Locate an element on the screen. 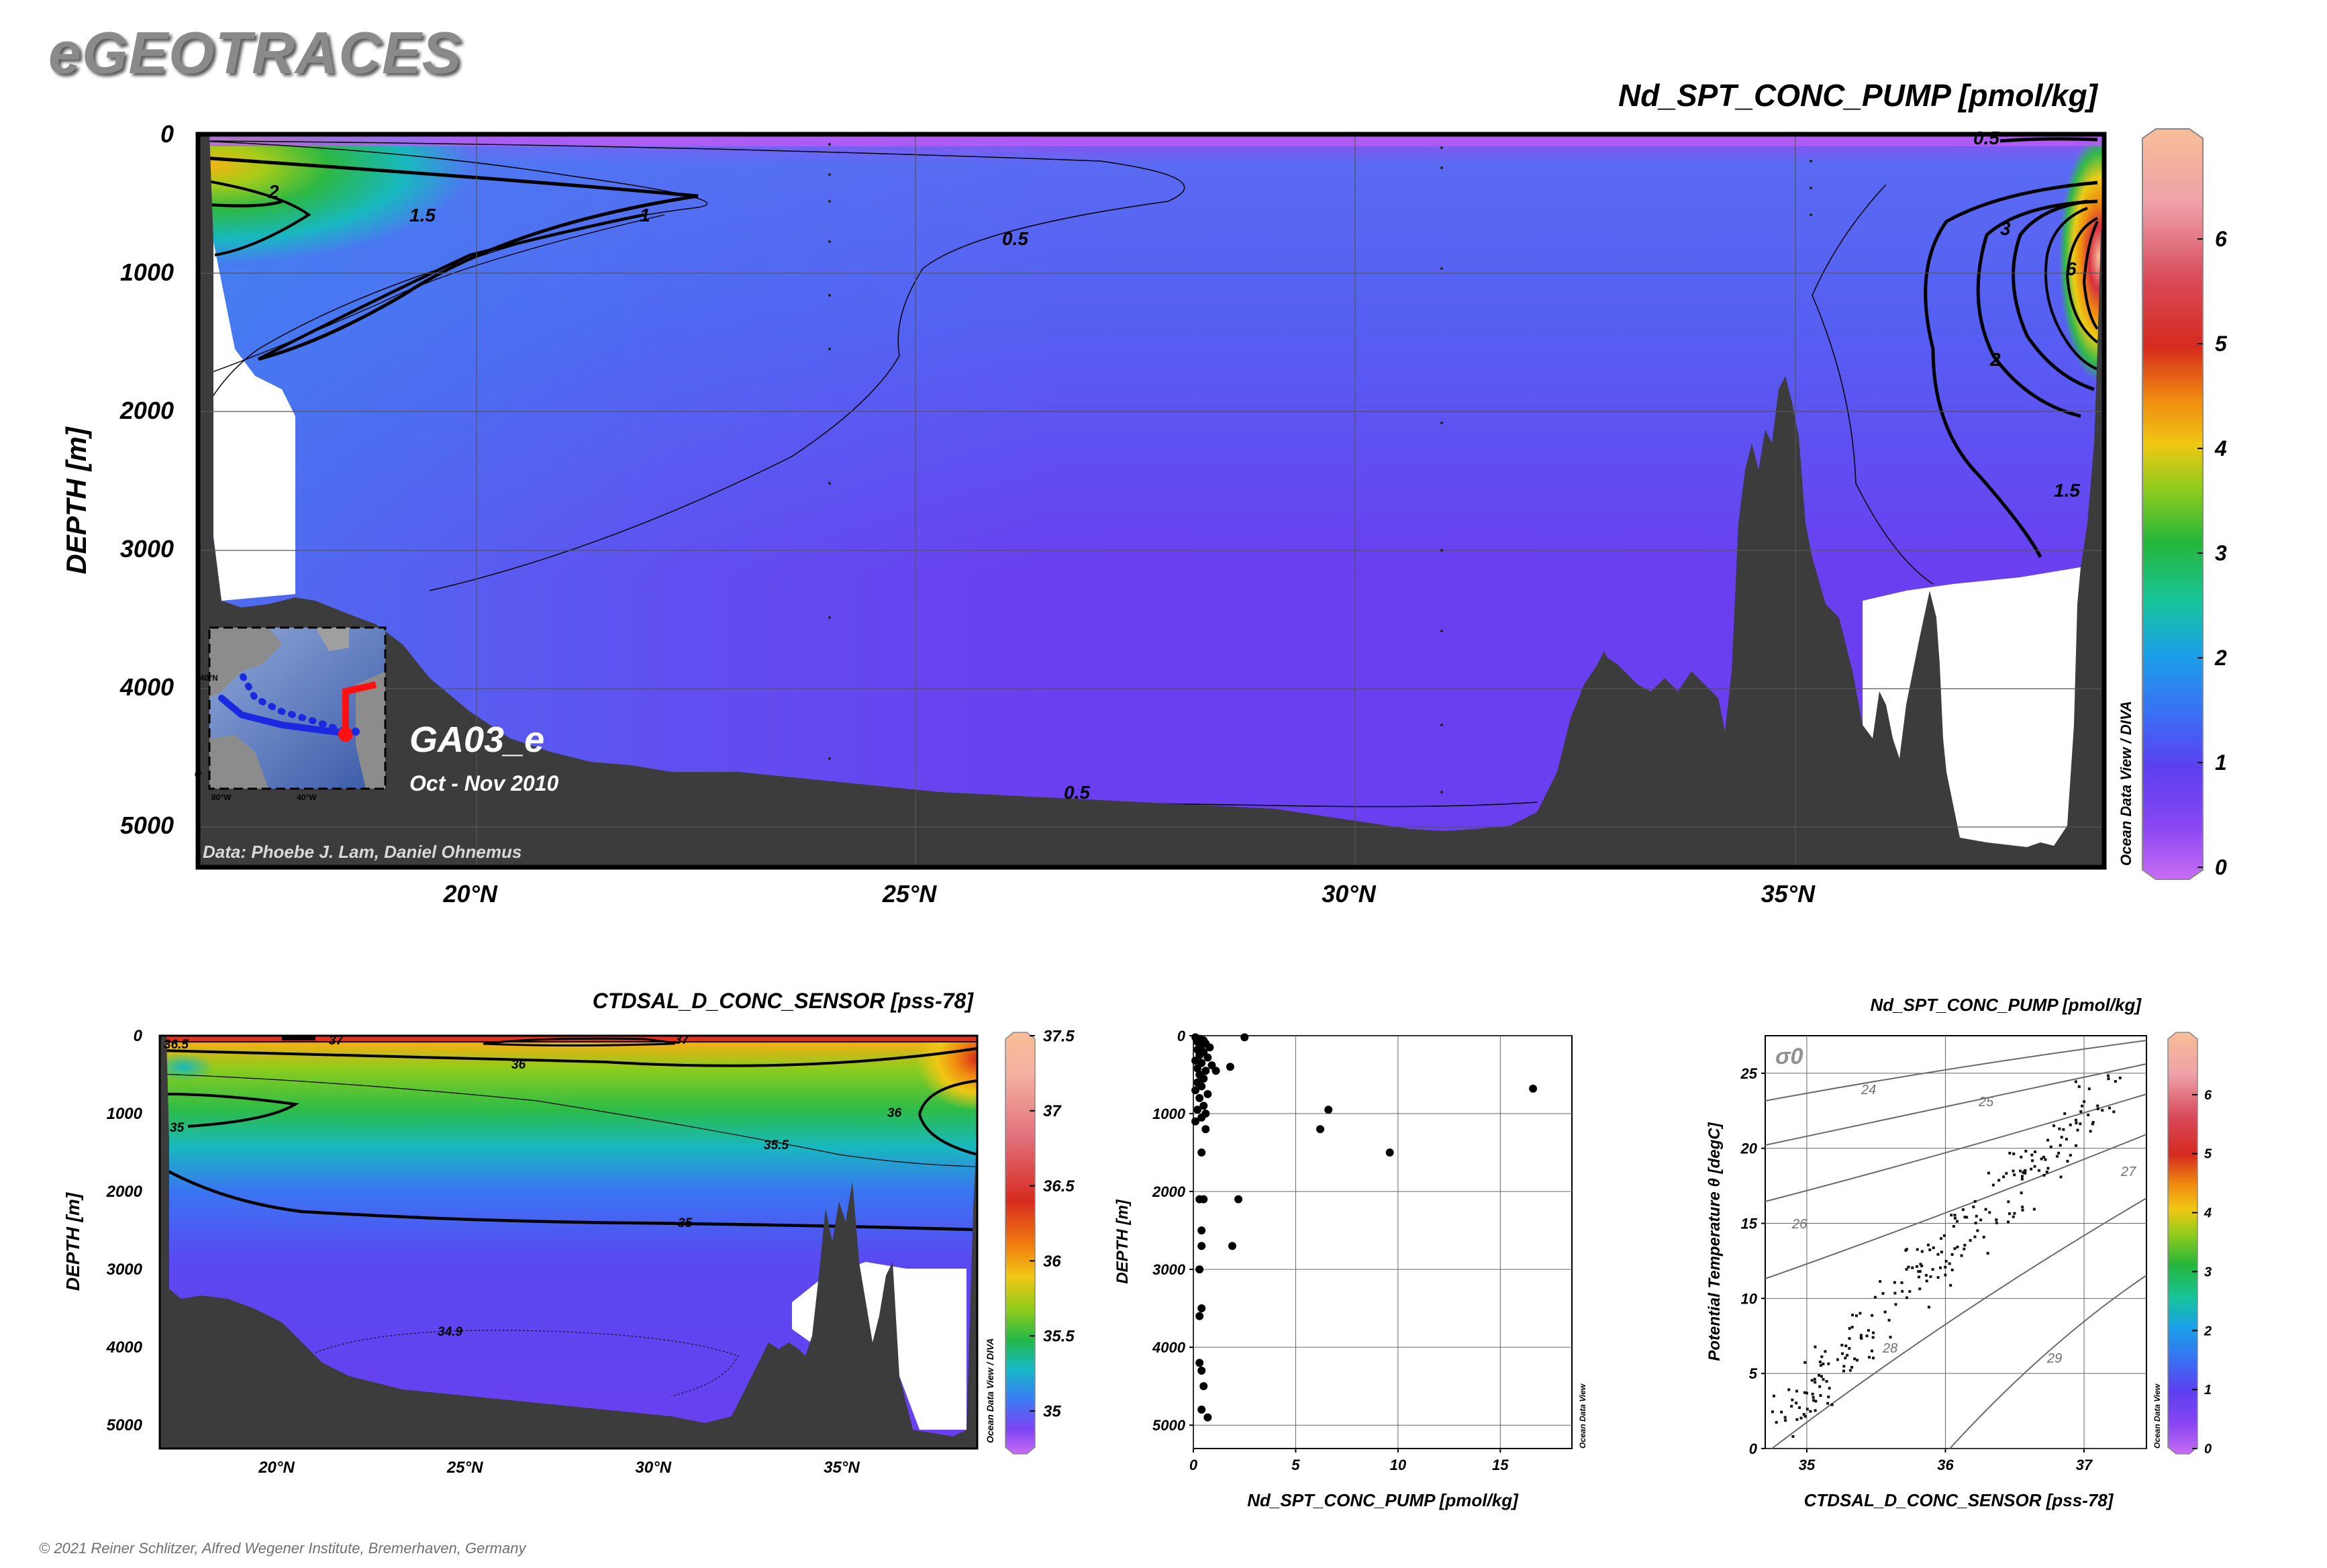  ts-ylabel: Potential Temperature θ [degC] is located at coordinates (1714, 1242).